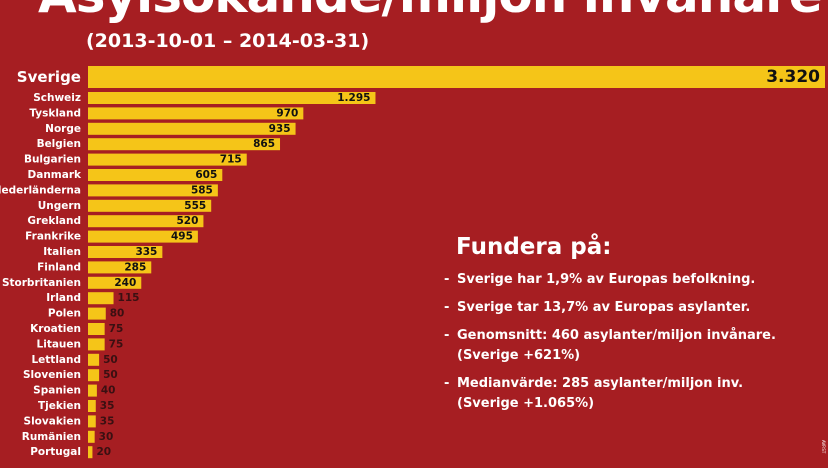 The width and height of the screenshot is (828, 468). I want to click on category-label: Polen, so click(64, 314).